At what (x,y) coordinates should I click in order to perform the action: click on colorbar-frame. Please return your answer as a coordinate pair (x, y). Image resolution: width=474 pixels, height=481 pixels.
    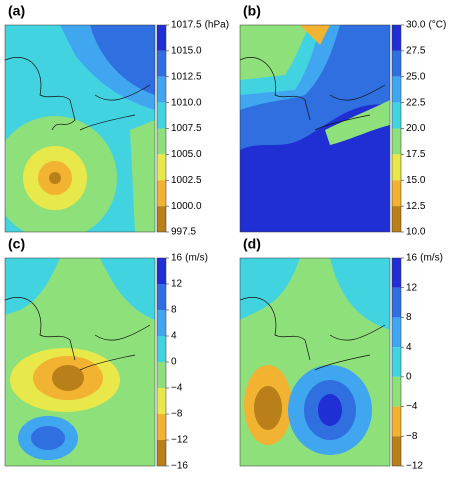
    Looking at the image, I should click on (396, 362).